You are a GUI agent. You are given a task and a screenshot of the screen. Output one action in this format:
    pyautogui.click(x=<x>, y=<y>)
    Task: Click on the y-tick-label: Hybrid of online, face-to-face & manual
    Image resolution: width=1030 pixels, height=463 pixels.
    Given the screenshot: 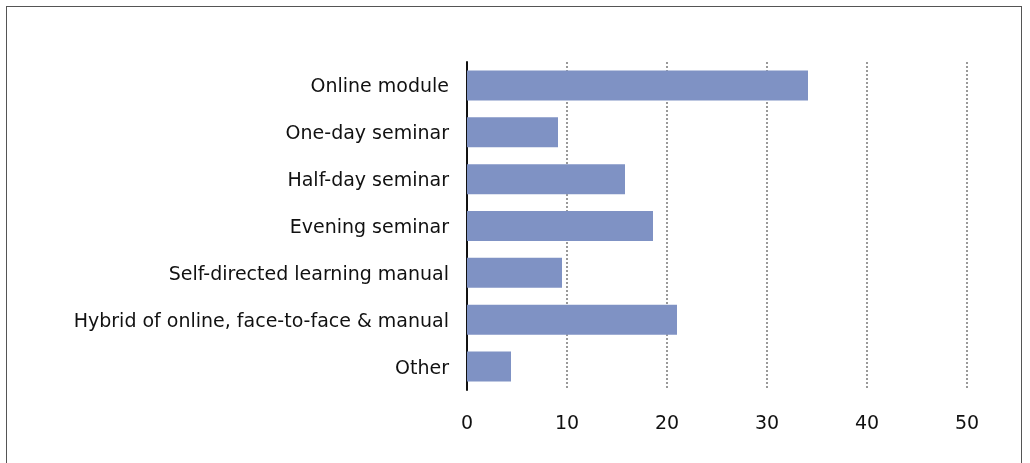 What is the action you would take?
    pyautogui.click(x=261, y=319)
    